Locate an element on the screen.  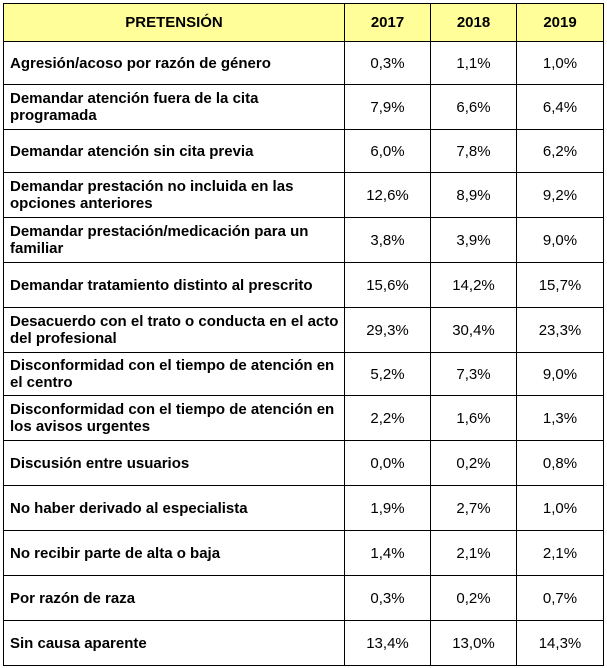
row-value-2017: 13,4% is located at coordinates (387, 643).